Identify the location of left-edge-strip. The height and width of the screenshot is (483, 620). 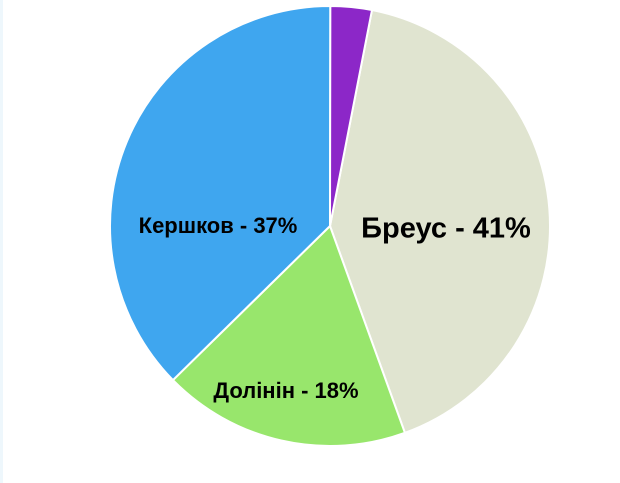
(1, 241).